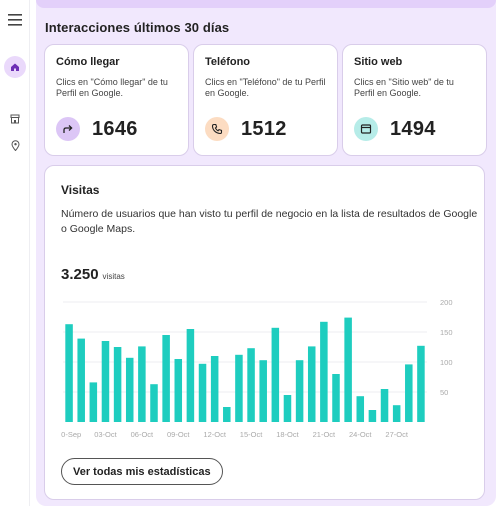 This screenshot has width=500, height=506. I want to click on card-value: 1646, so click(115, 128).